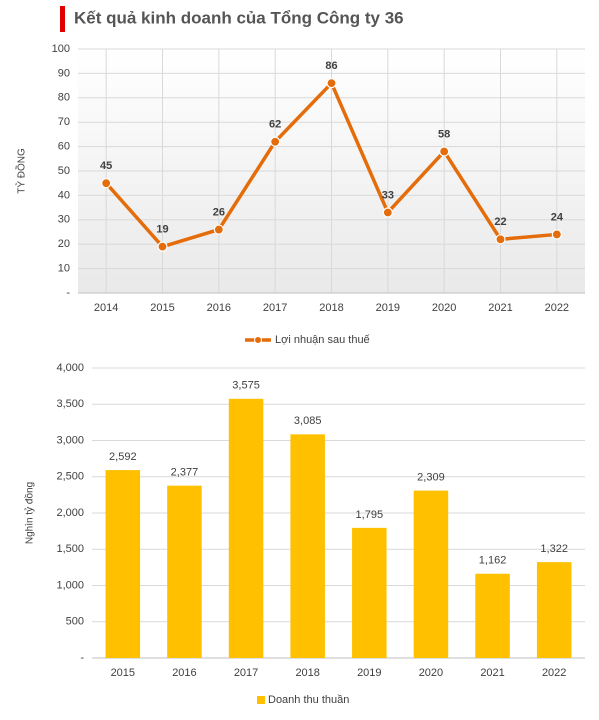  I want to click on y-tick-label: 1,500, so click(70, 549).